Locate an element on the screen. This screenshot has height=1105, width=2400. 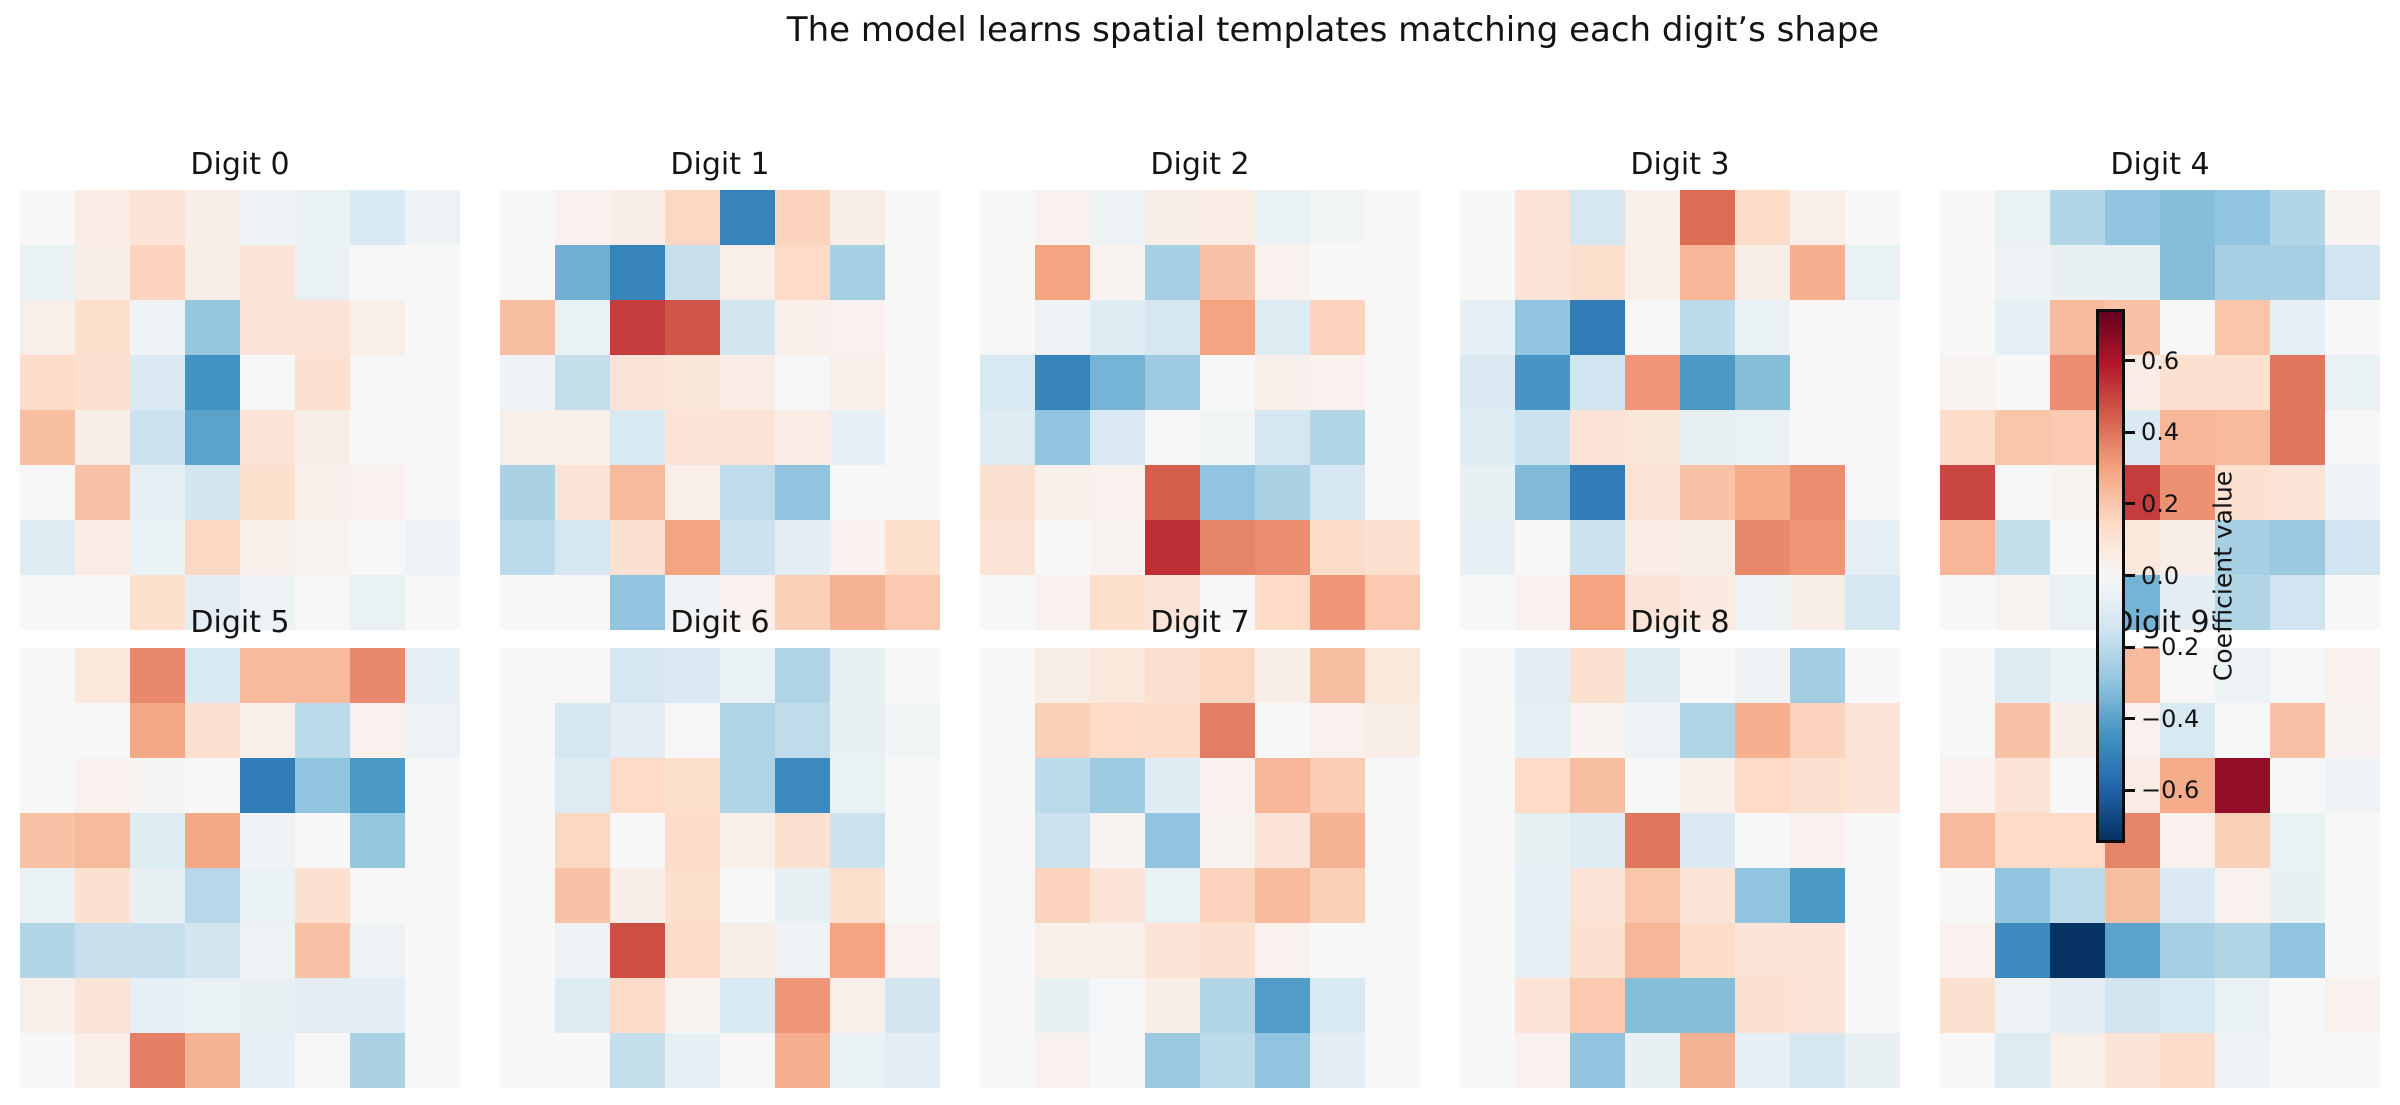
colorbar-axis-label: Coefficient value is located at coordinates (2223, 576).